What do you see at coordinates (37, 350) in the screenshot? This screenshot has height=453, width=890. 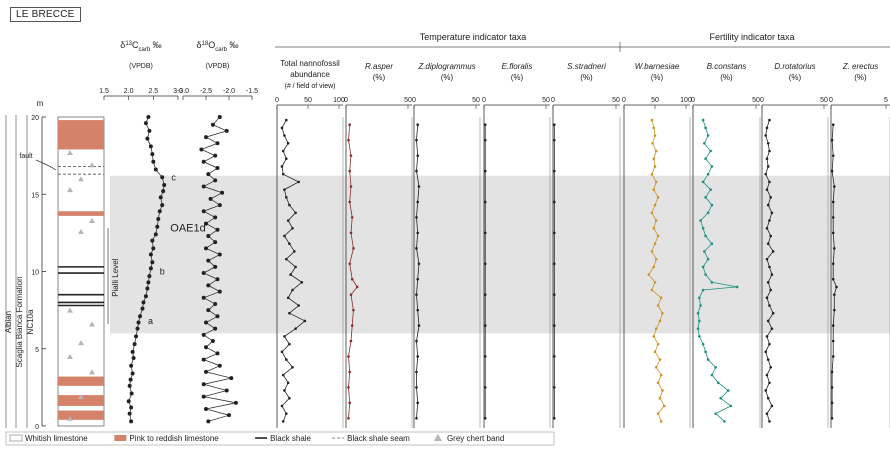 I see `depth-tick-label: 5` at bounding box center [37, 350].